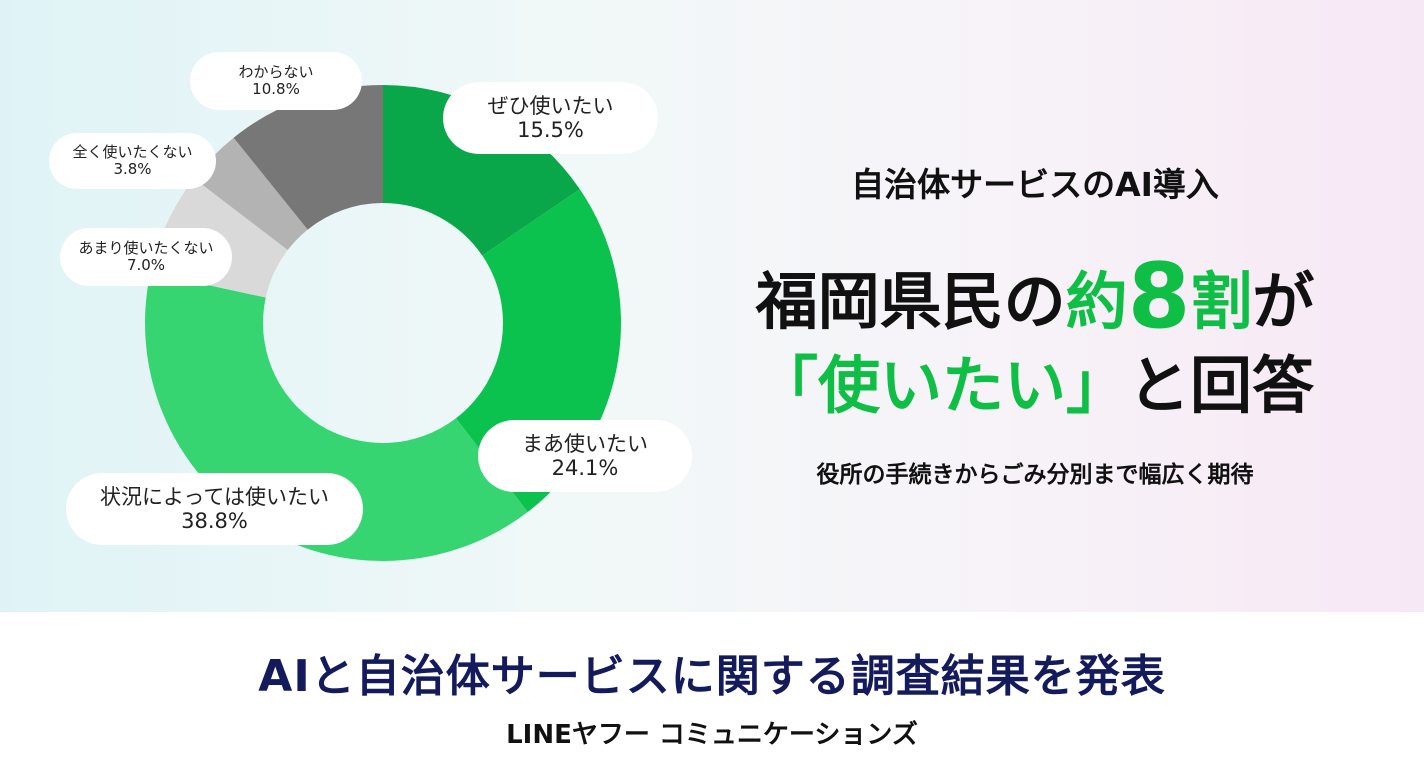  I want to click on label-mattaku: 全く使いたくない 3.8%, so click(132, 161).